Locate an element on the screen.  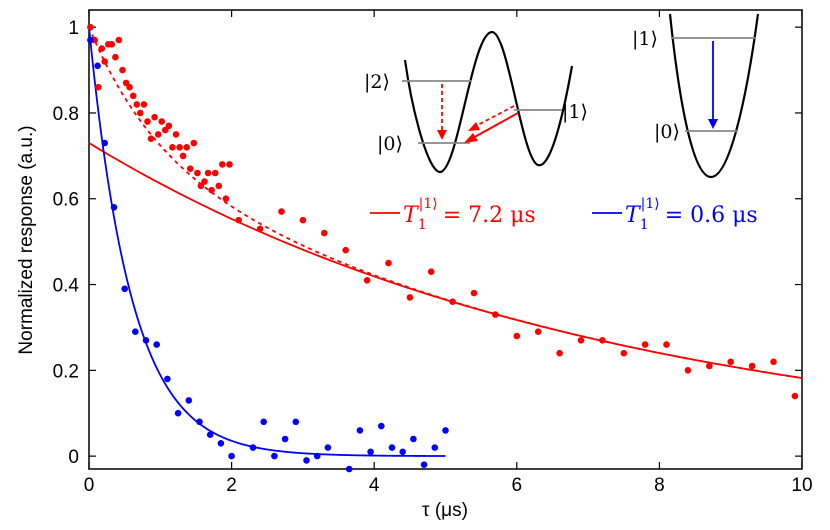
y-tick-label: 0 is located at coordinates (73, 457).